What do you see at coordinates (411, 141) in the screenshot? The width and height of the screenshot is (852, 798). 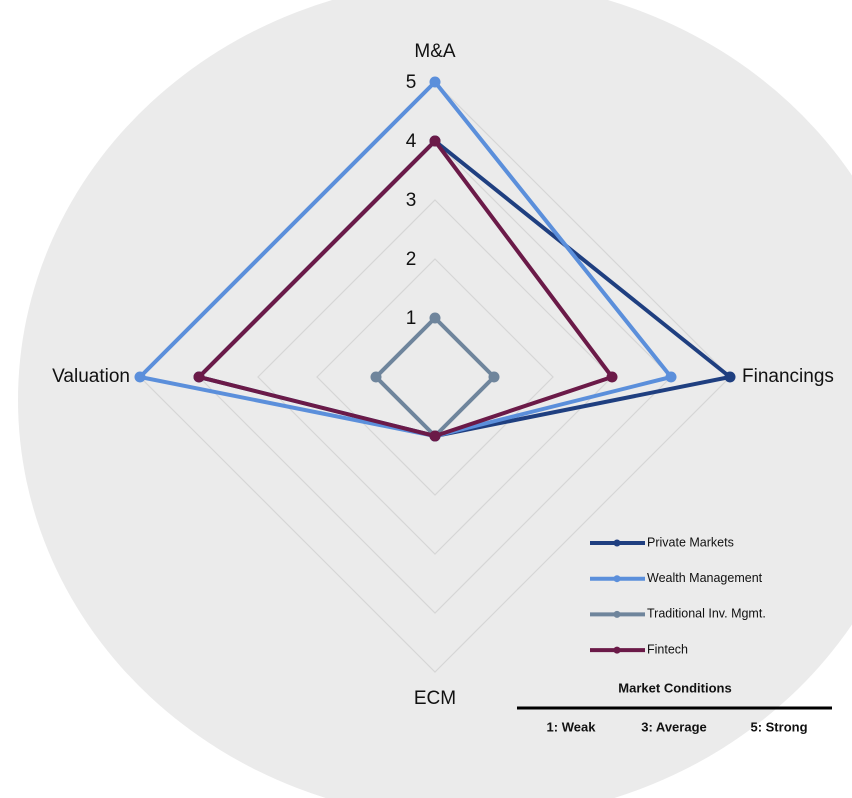 I see `r-tick-label: 4` at bounding box center [411, 141].